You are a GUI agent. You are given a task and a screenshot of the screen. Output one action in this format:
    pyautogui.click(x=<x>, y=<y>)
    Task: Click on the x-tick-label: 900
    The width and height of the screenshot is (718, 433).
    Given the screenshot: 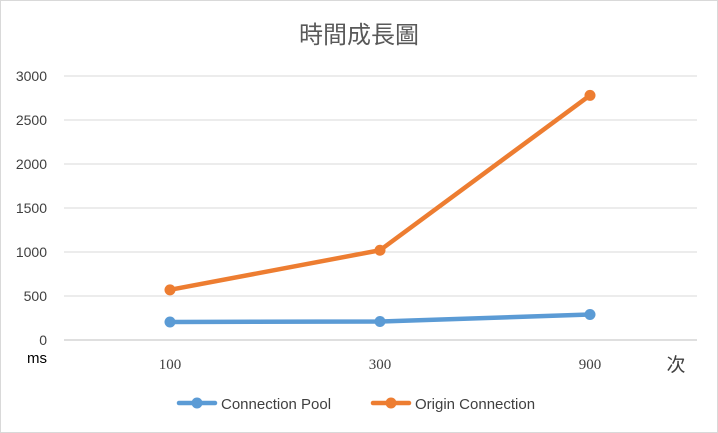 What is the action you would take?
    pyautogui.click(x=590, y=365)
    